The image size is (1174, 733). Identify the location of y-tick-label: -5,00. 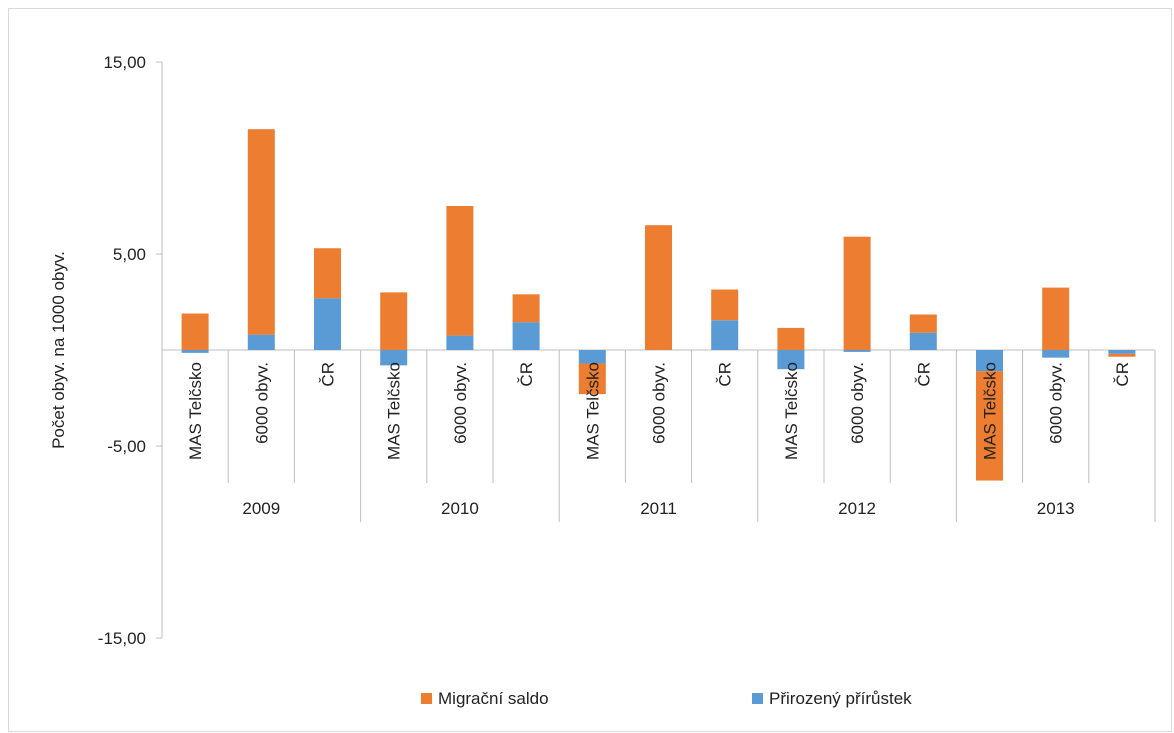
(126, 446).